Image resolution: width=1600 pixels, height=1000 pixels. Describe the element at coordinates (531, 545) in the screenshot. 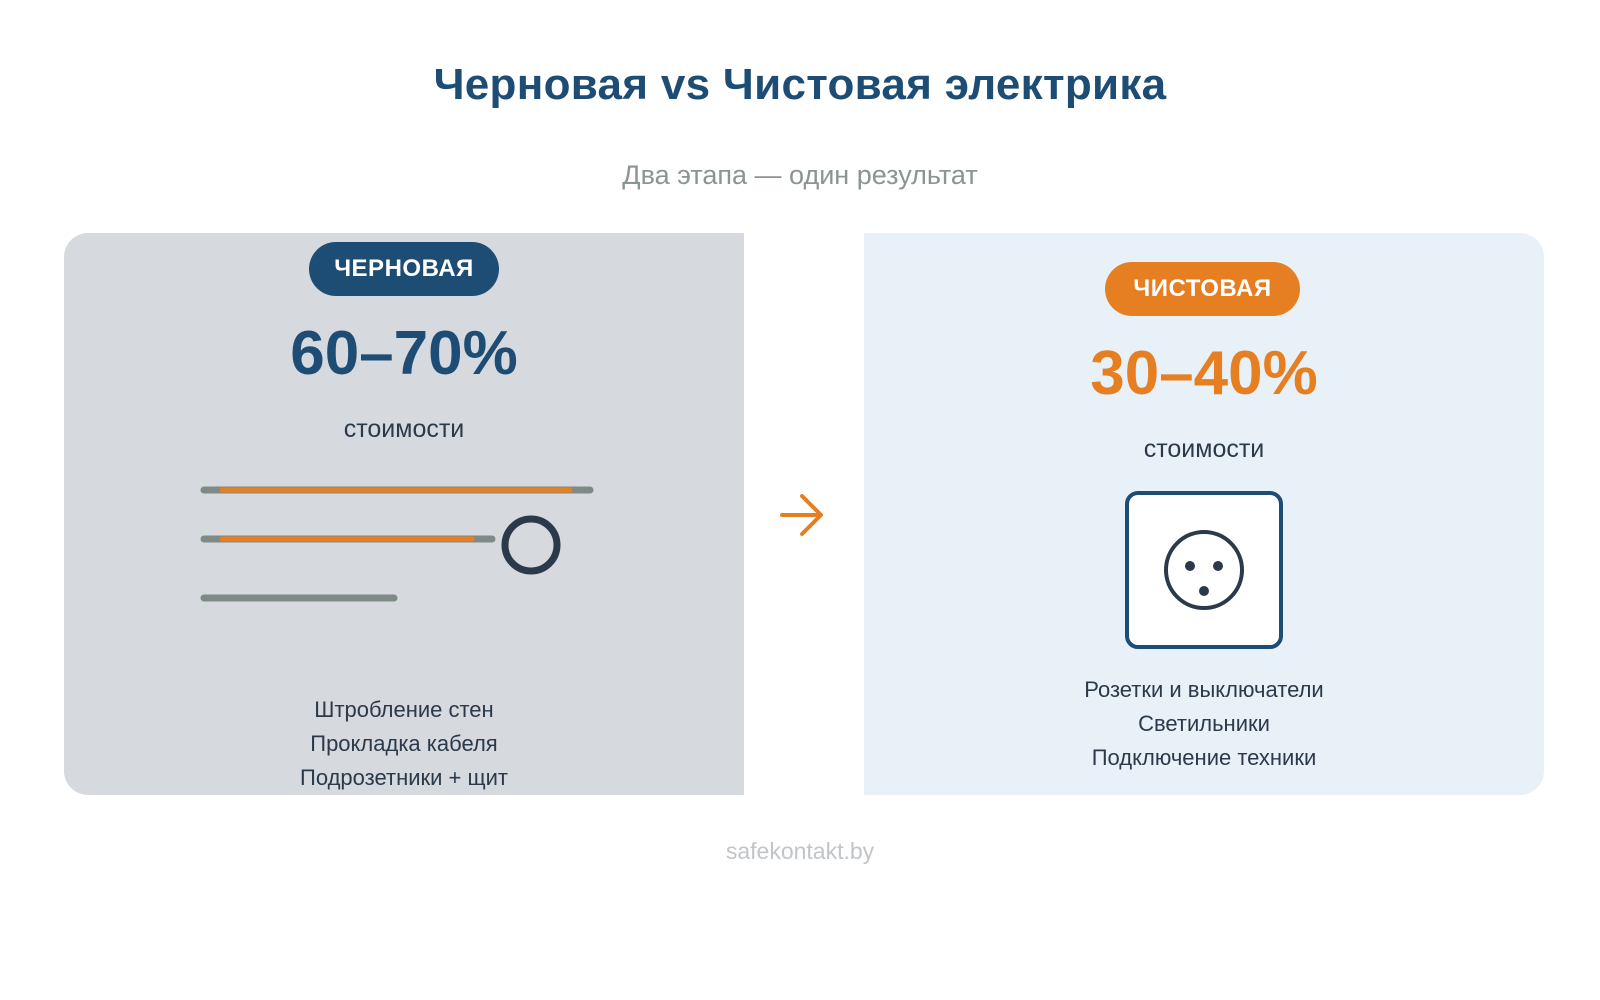

I see `junction-box-circle` at that location.